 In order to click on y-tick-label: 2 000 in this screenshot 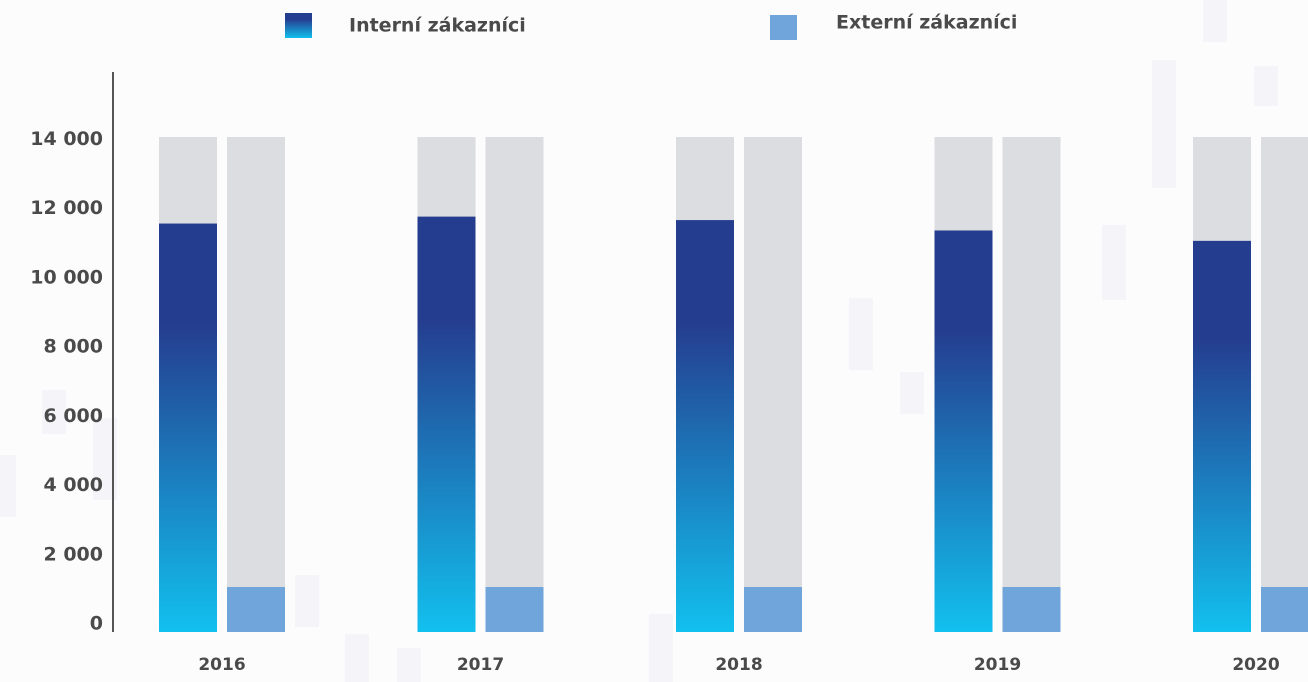, I will do `click(74, 554)`.